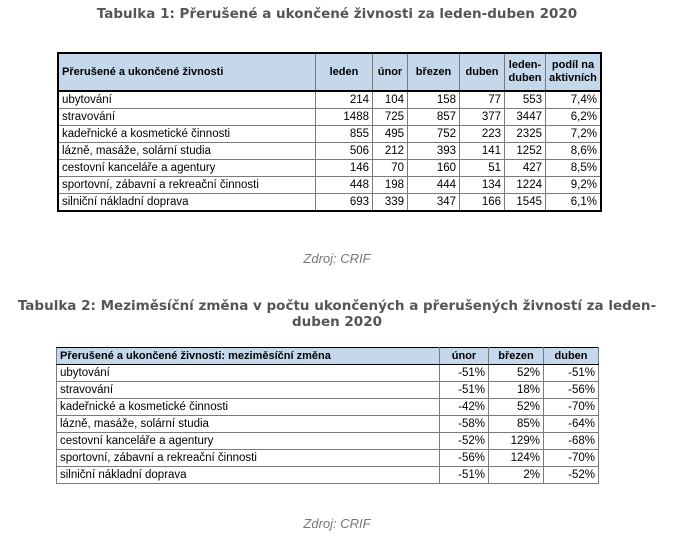  I want to click on table1-cell-name: cestovní kanceláře a agentury, so click(186, 168).